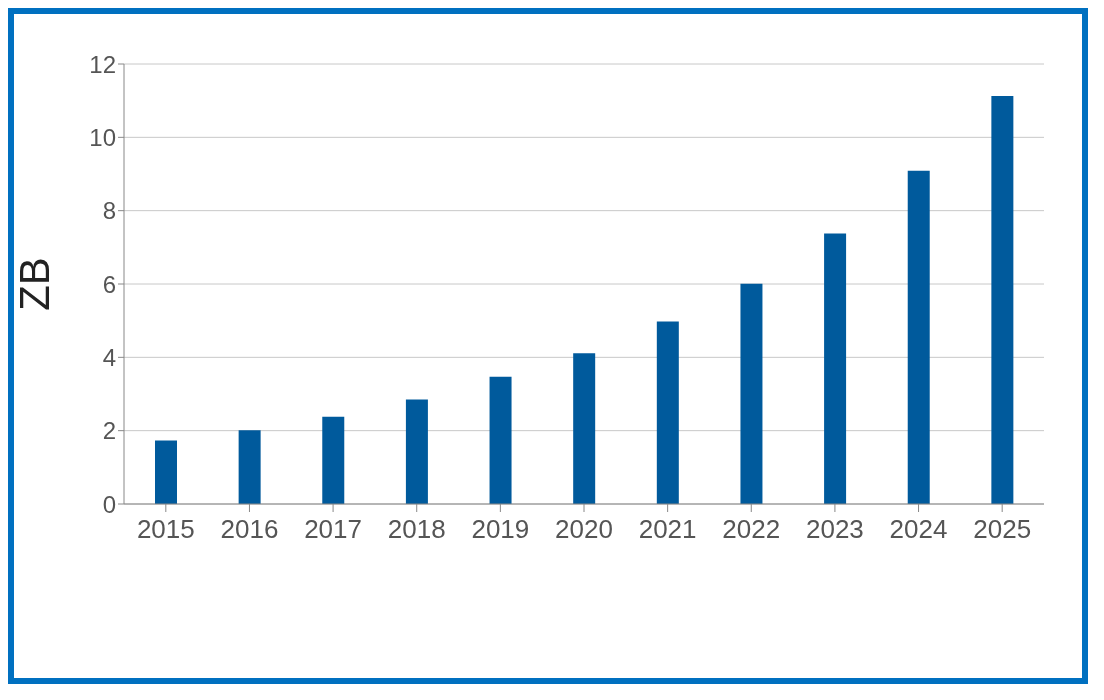 The width and height of the screenshot is (1104, 700). Describe the element at coordinates (109, 284) in the screenshot. I see `y-tick-label: 6` at that location.